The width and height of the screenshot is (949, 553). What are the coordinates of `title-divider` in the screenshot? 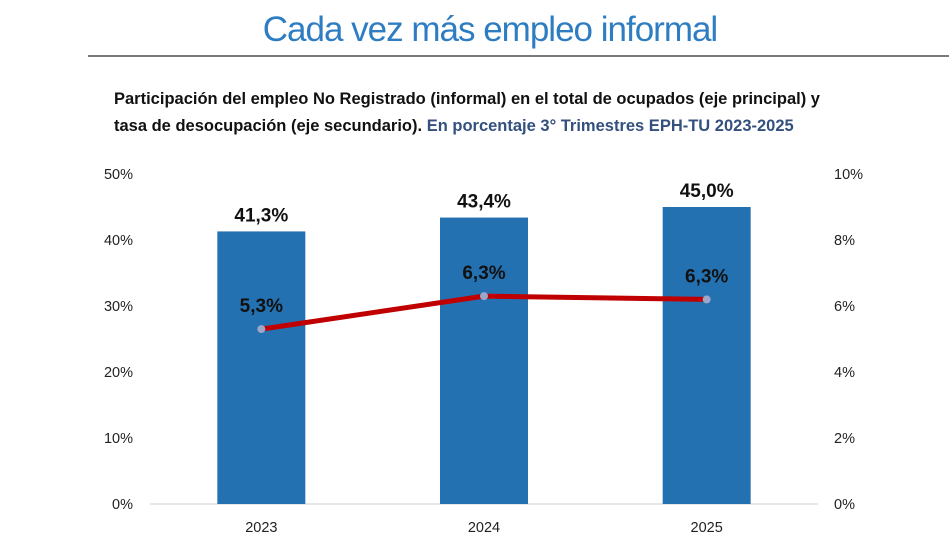 It's located at (518, 56).